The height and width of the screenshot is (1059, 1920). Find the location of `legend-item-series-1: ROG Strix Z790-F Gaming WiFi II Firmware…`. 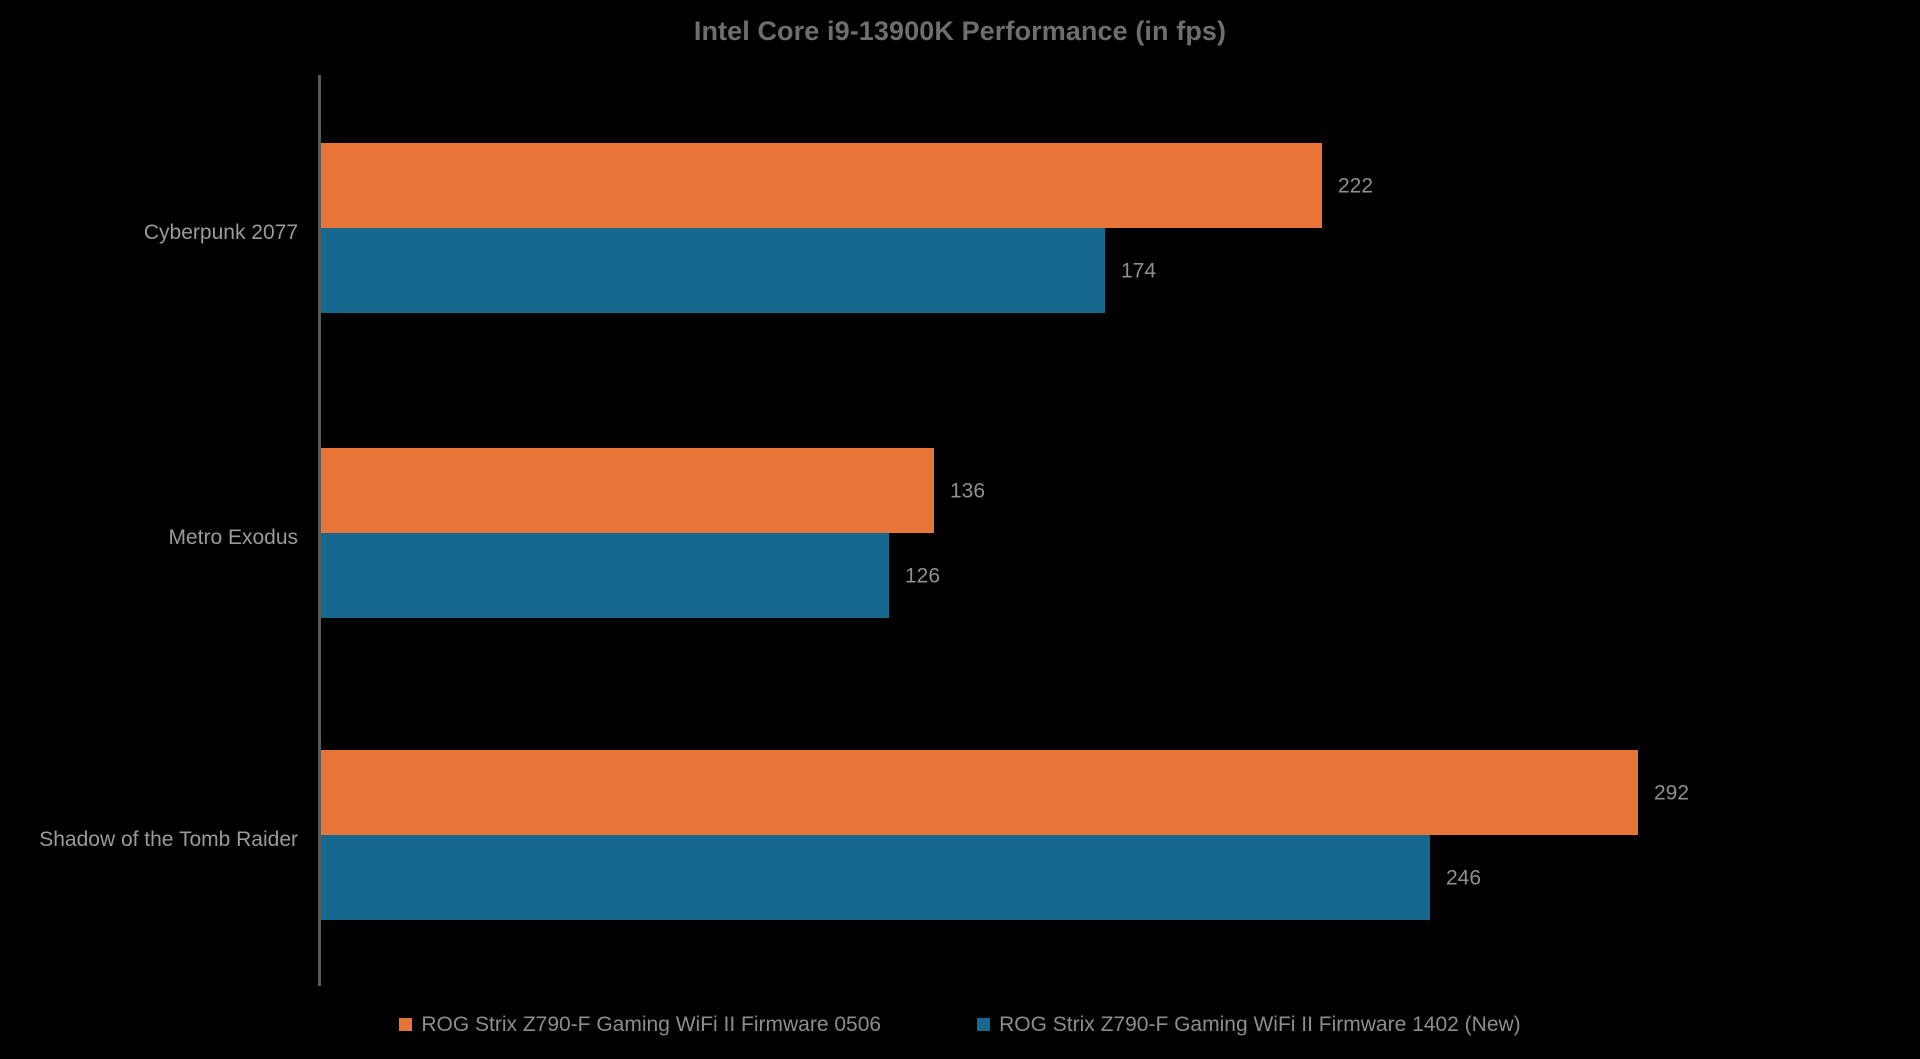

legend-item-series-1: ROG Strix Z790-F Gaming WiFi II Firmware… is located at coordinates (1249, 1024).